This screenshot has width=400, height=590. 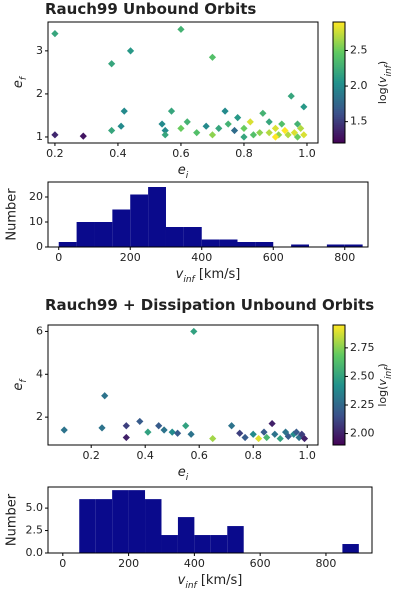 What do you see at coordinates (91, 455) in the screenshot?
I see `x-tick-label: 0.2` at bounding box center [91, 455].